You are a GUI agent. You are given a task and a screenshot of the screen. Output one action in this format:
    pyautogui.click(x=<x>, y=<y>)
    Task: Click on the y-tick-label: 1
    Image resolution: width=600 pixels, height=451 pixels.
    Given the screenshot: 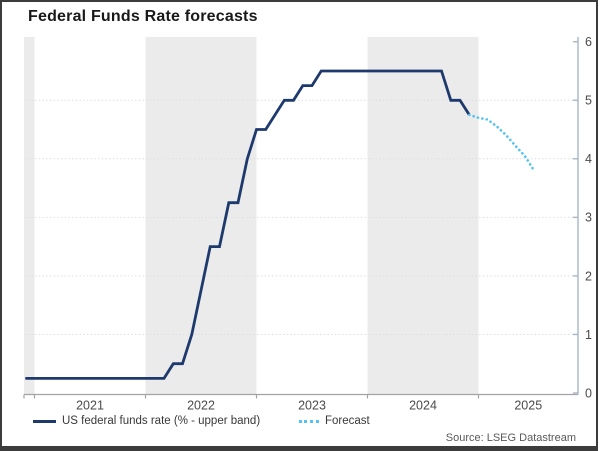 What is the action you would take?
    pyautogui.click(x=588, y=335)
    